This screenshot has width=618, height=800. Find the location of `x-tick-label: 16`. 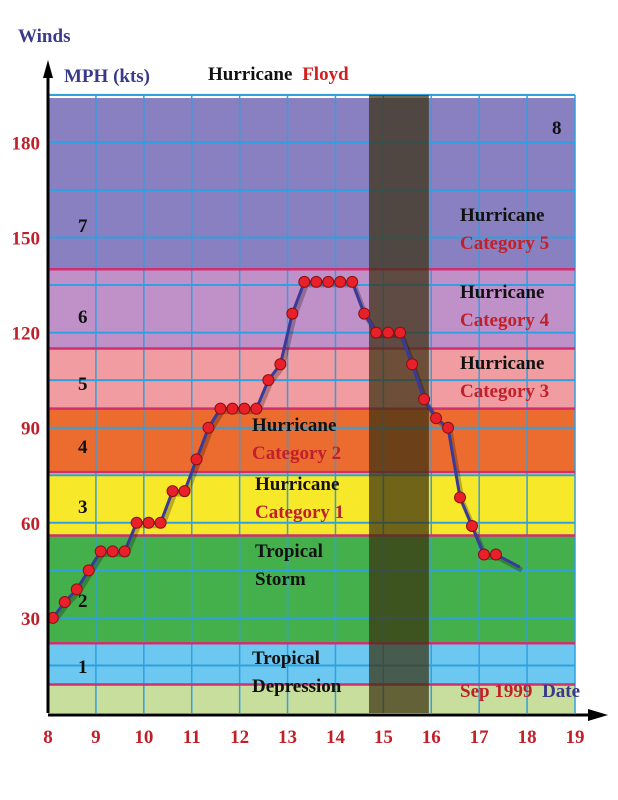

x-tick-label: 16 is located at coordinates (431, 737).